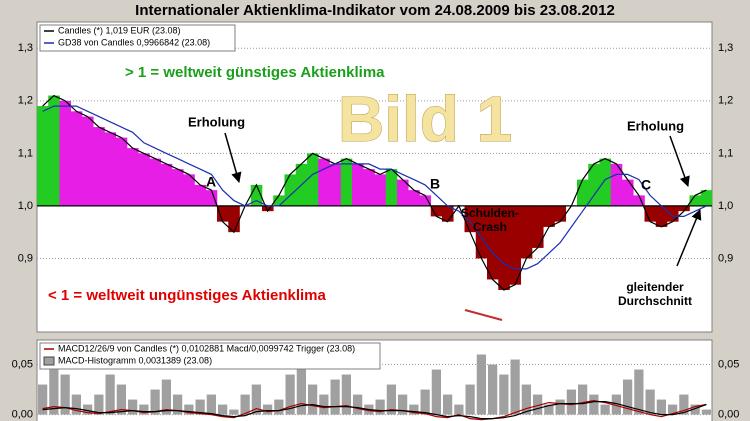 The image size is (750, 421). I want to click on annotation: A, so click(211, 182).